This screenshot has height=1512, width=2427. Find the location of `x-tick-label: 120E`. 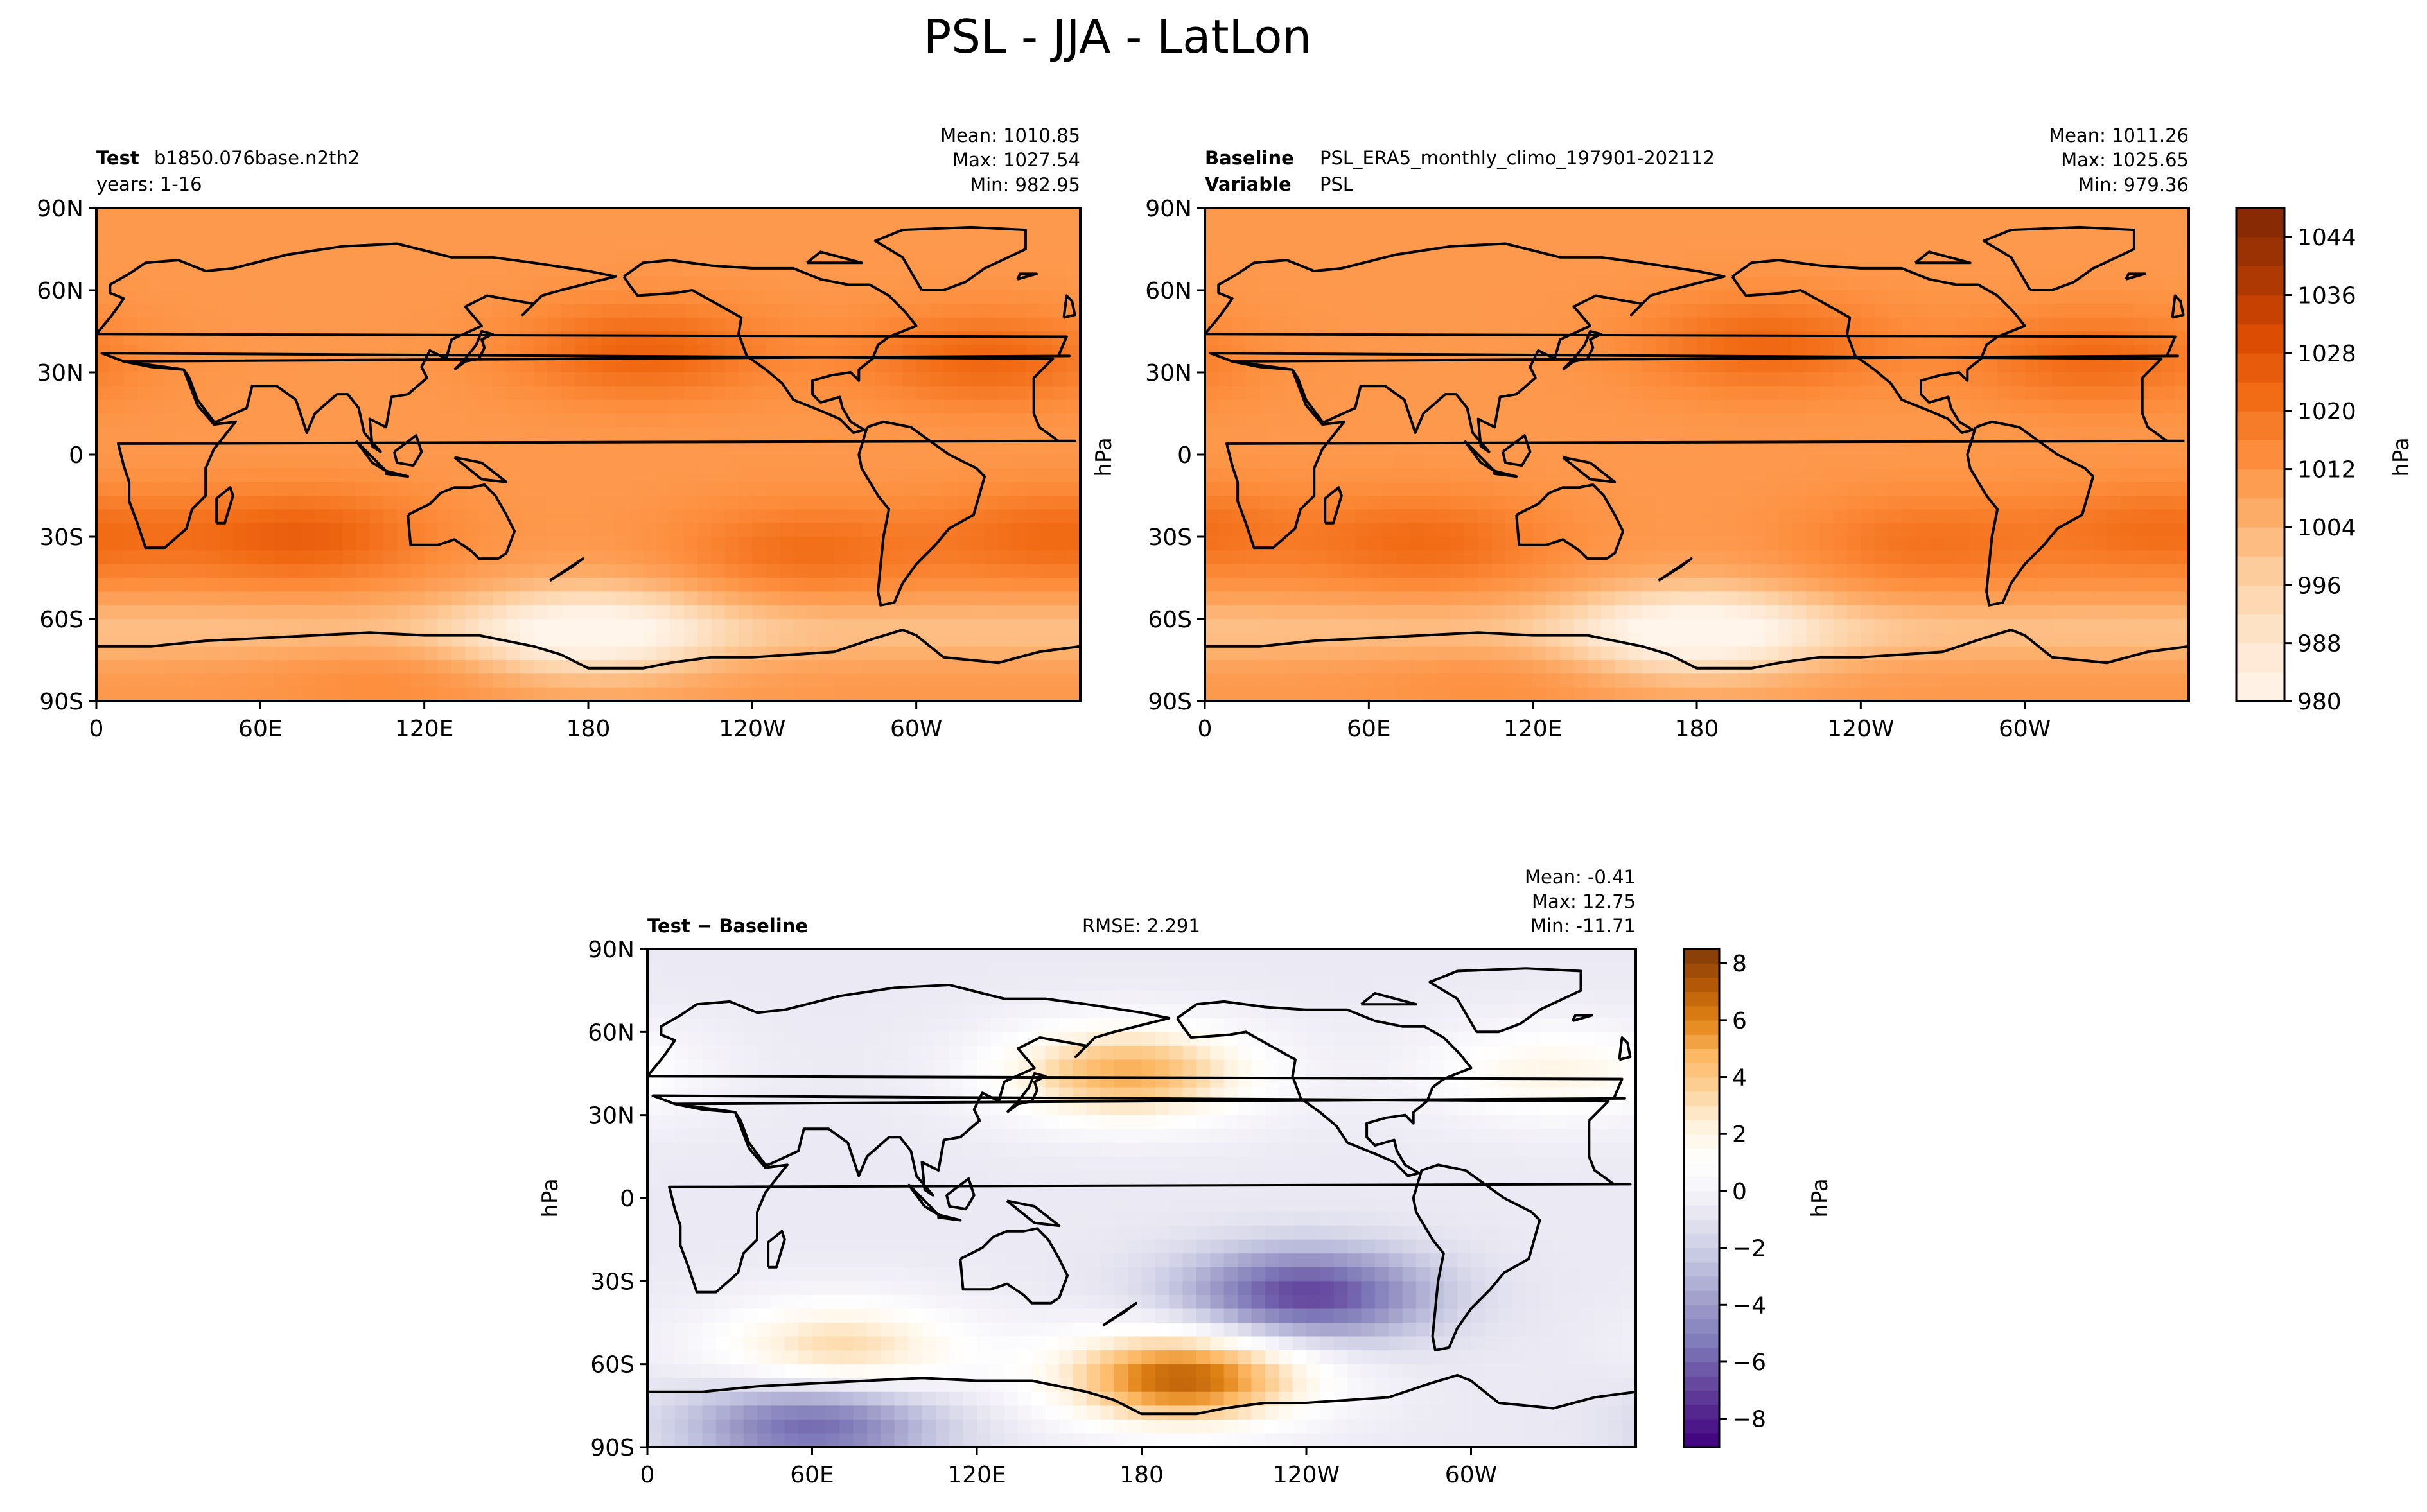

x-tick-label: 120E is located at coordinates (424, 729).